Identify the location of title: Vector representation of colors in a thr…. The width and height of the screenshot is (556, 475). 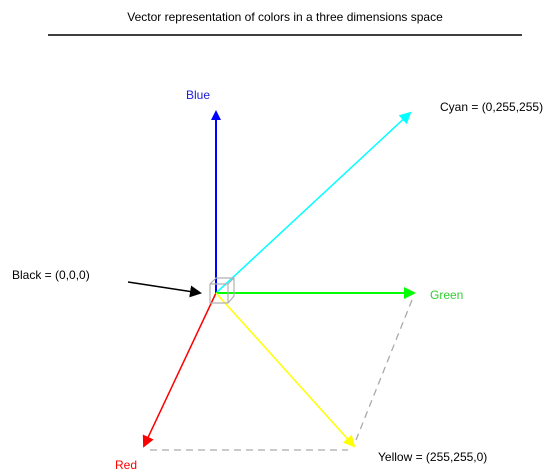
(285, 17).